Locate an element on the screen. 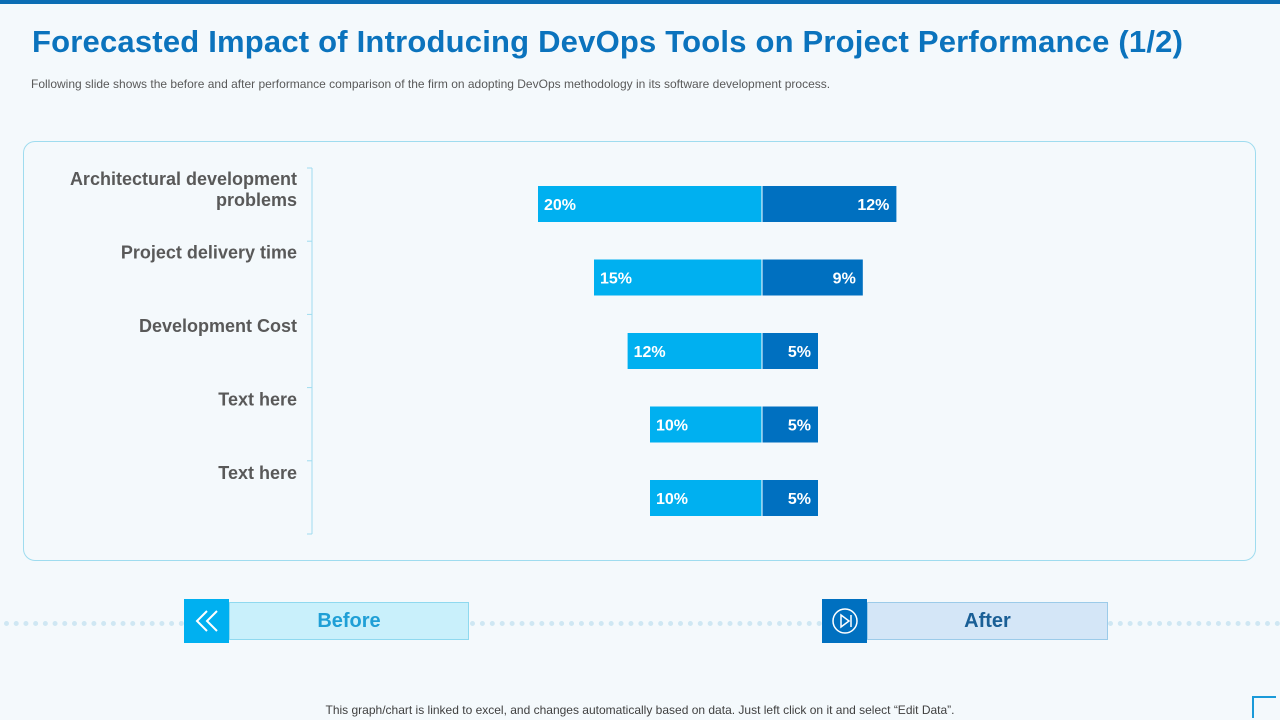 The width and height of the screenshot is (1280, 720). dotted-divider-middle is located at coordinates (646, 623).